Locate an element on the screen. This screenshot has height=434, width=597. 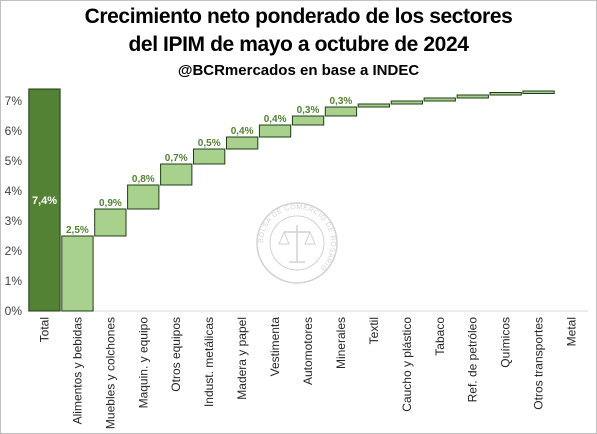
category-label: Textil is located at coordinates (374, 330).